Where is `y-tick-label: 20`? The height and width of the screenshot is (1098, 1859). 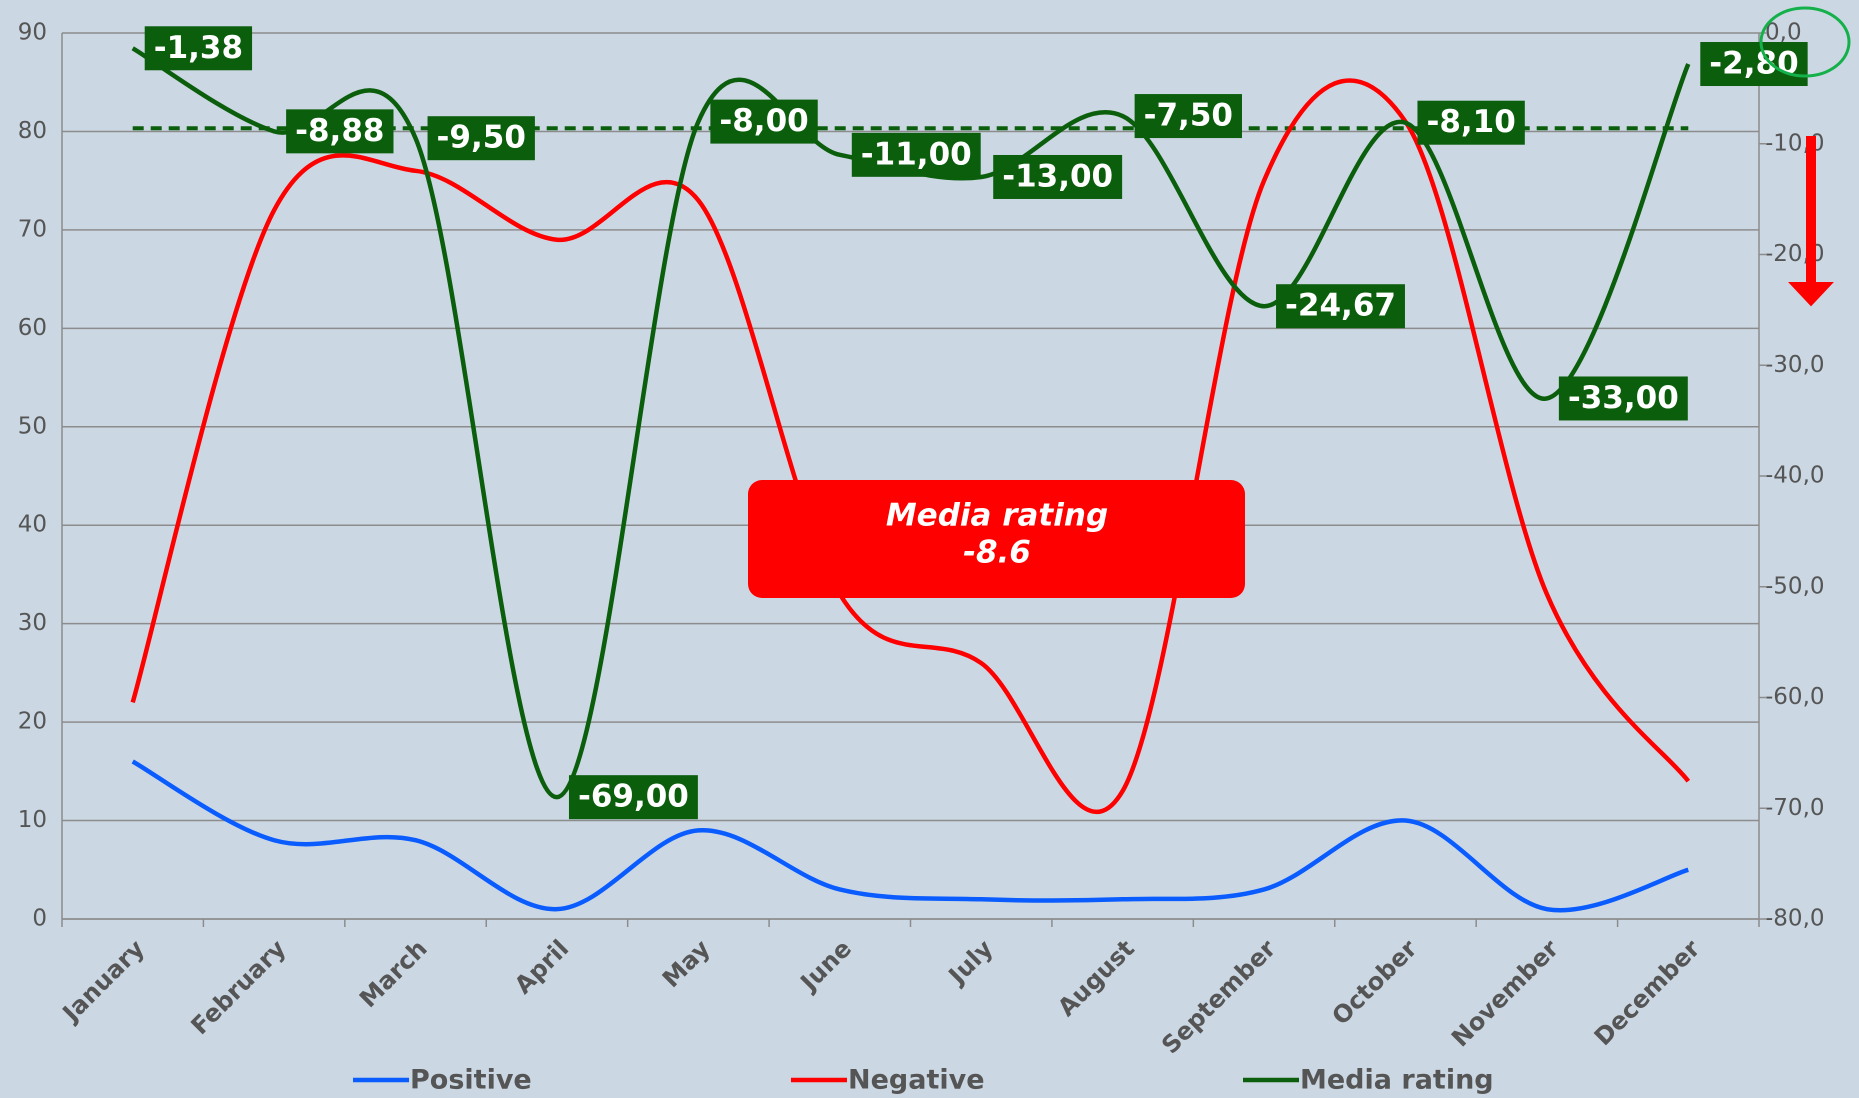 y-tick-label: 20 is located at coordinates (32, 722).